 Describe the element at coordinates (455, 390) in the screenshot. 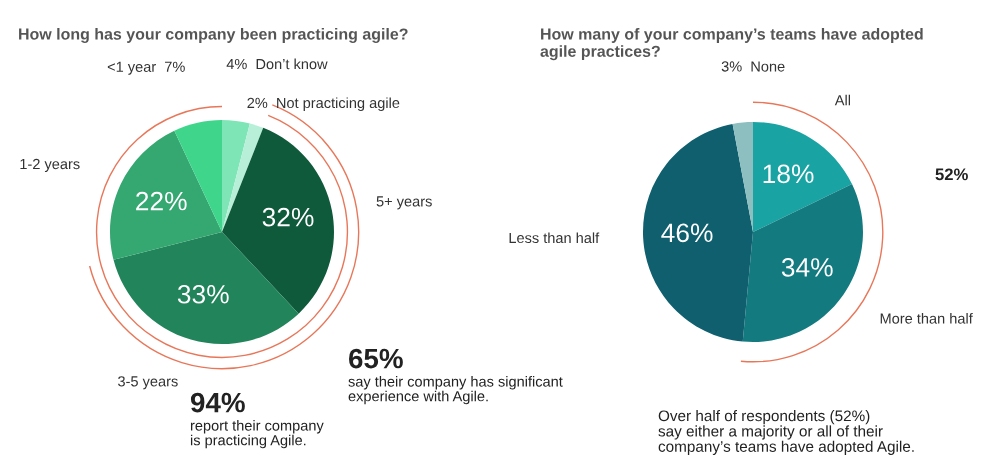

I see `text: say their company has significant experience with Agile.` at that location.